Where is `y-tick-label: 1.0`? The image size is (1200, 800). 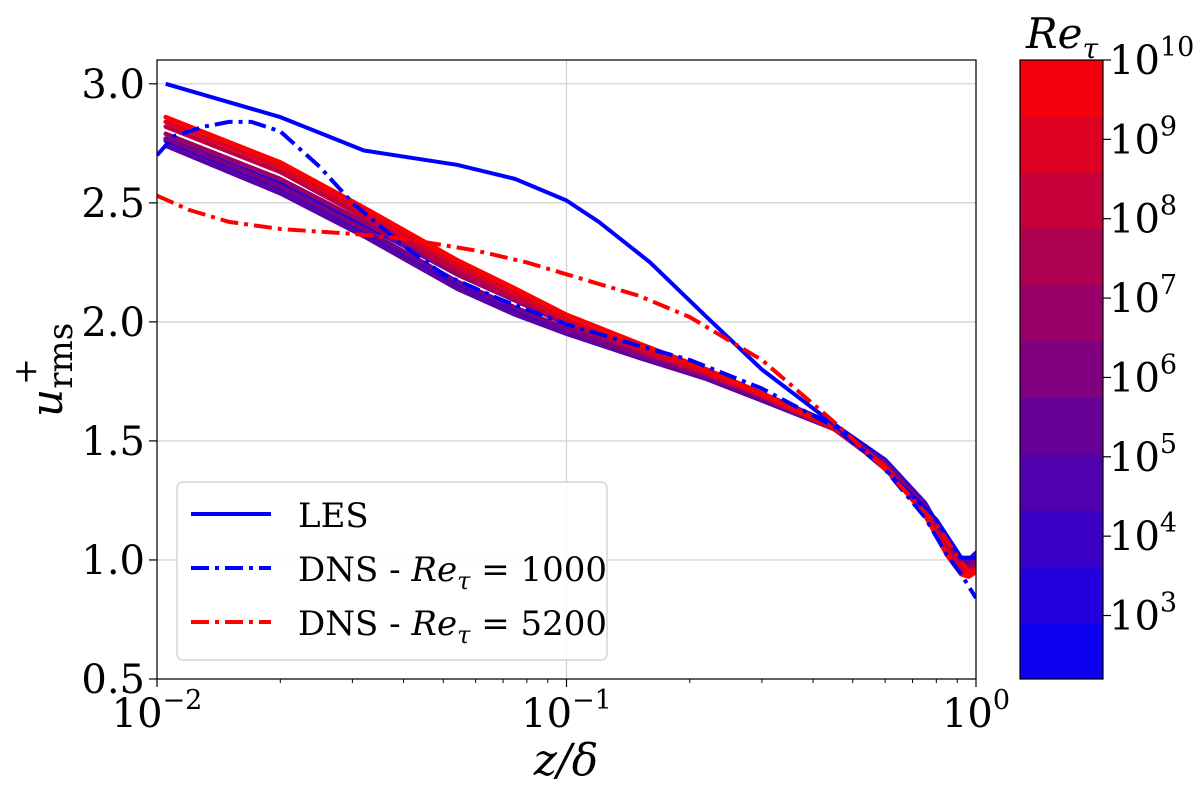 y-tick-label: 1.0 is located at coordinates (113, 561).